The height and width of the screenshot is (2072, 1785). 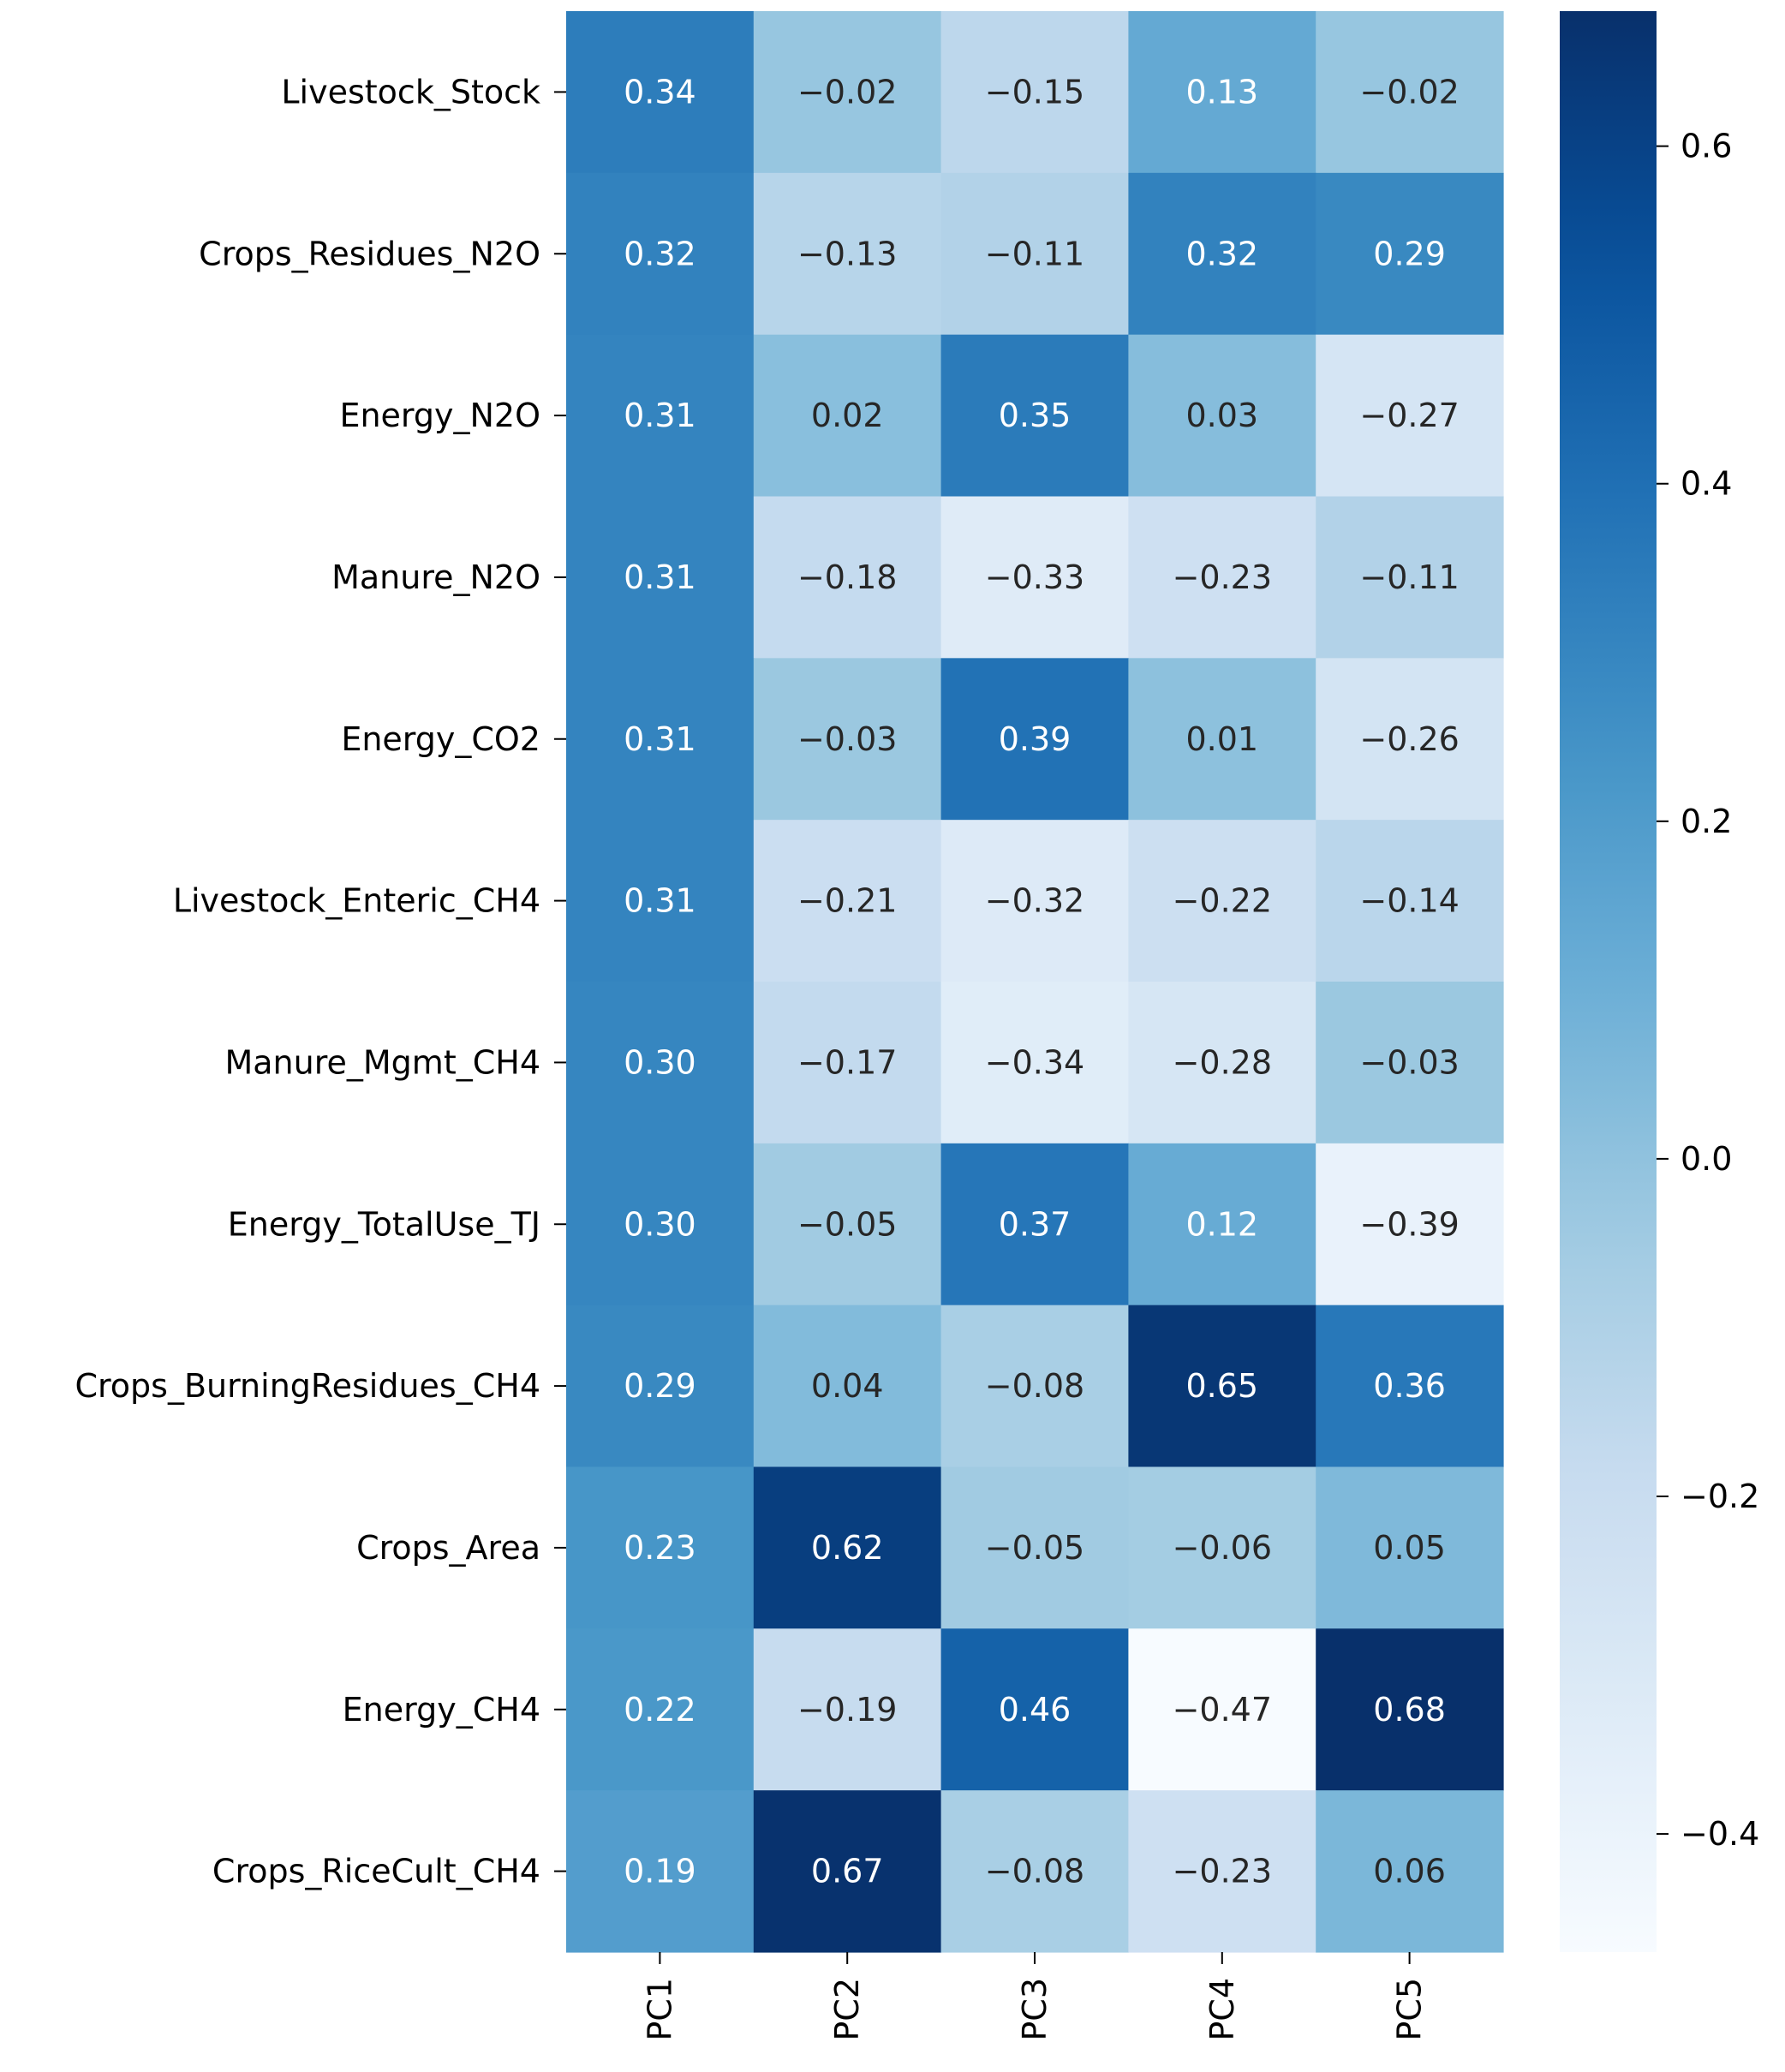 I want to click on cell-value-label: −0.19, so click(x=847, y=1710).